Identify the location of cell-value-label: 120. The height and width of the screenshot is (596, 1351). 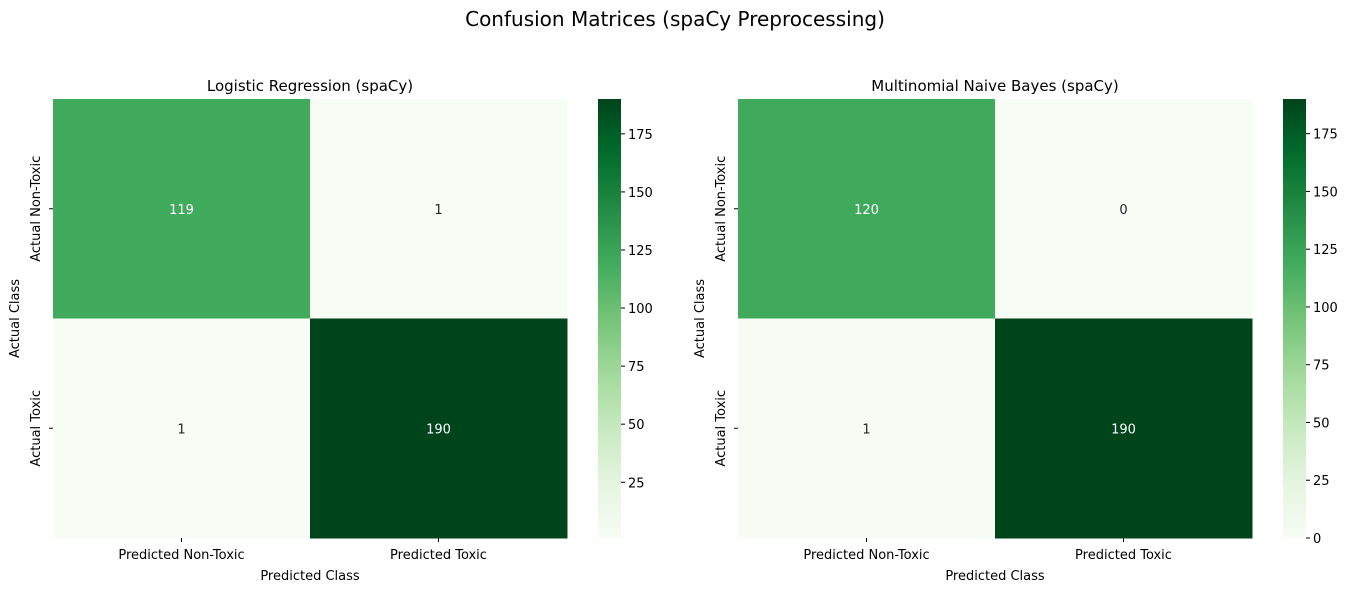
(866, 210).